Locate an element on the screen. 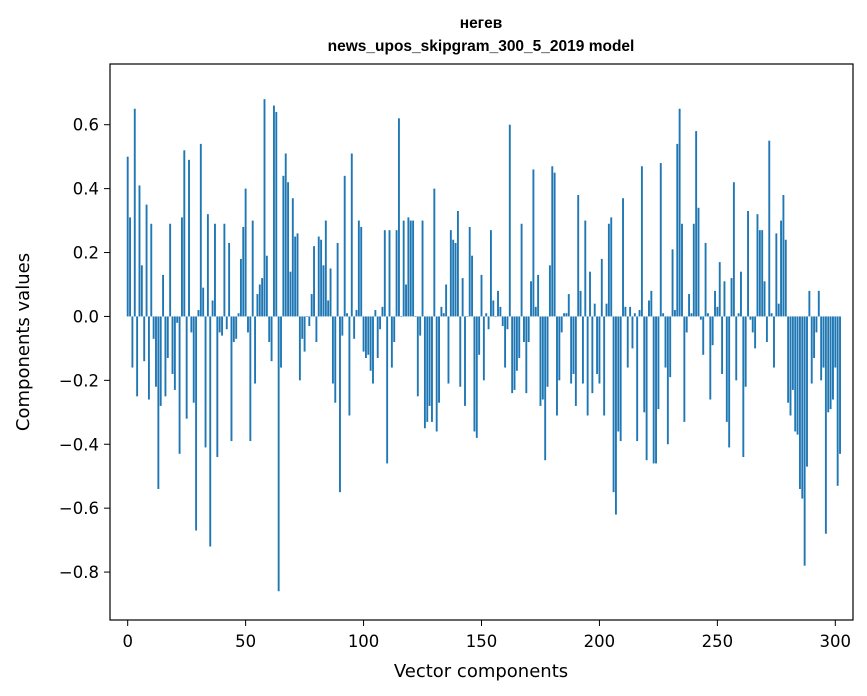 Image resolution: width=867 pixels, height=696 pixels. y-tick-label: −0.6 is located at coordinates (79, 508).